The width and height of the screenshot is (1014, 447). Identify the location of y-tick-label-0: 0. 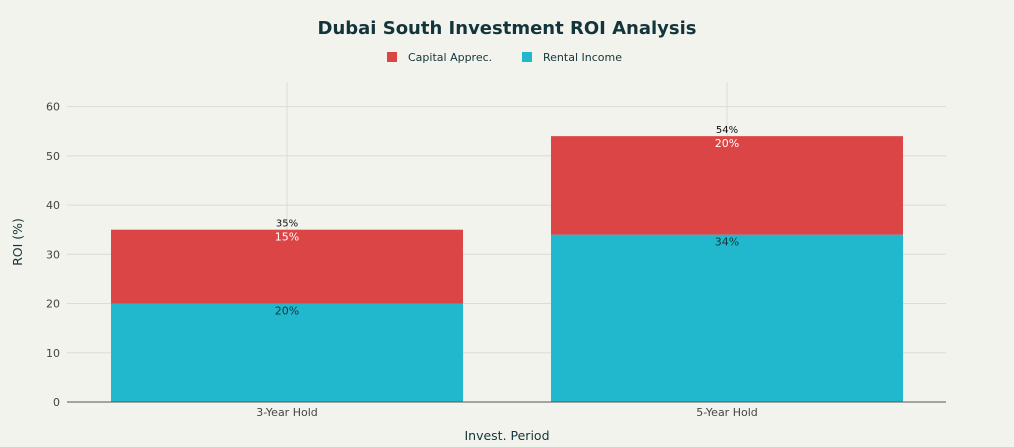
(56, 402).